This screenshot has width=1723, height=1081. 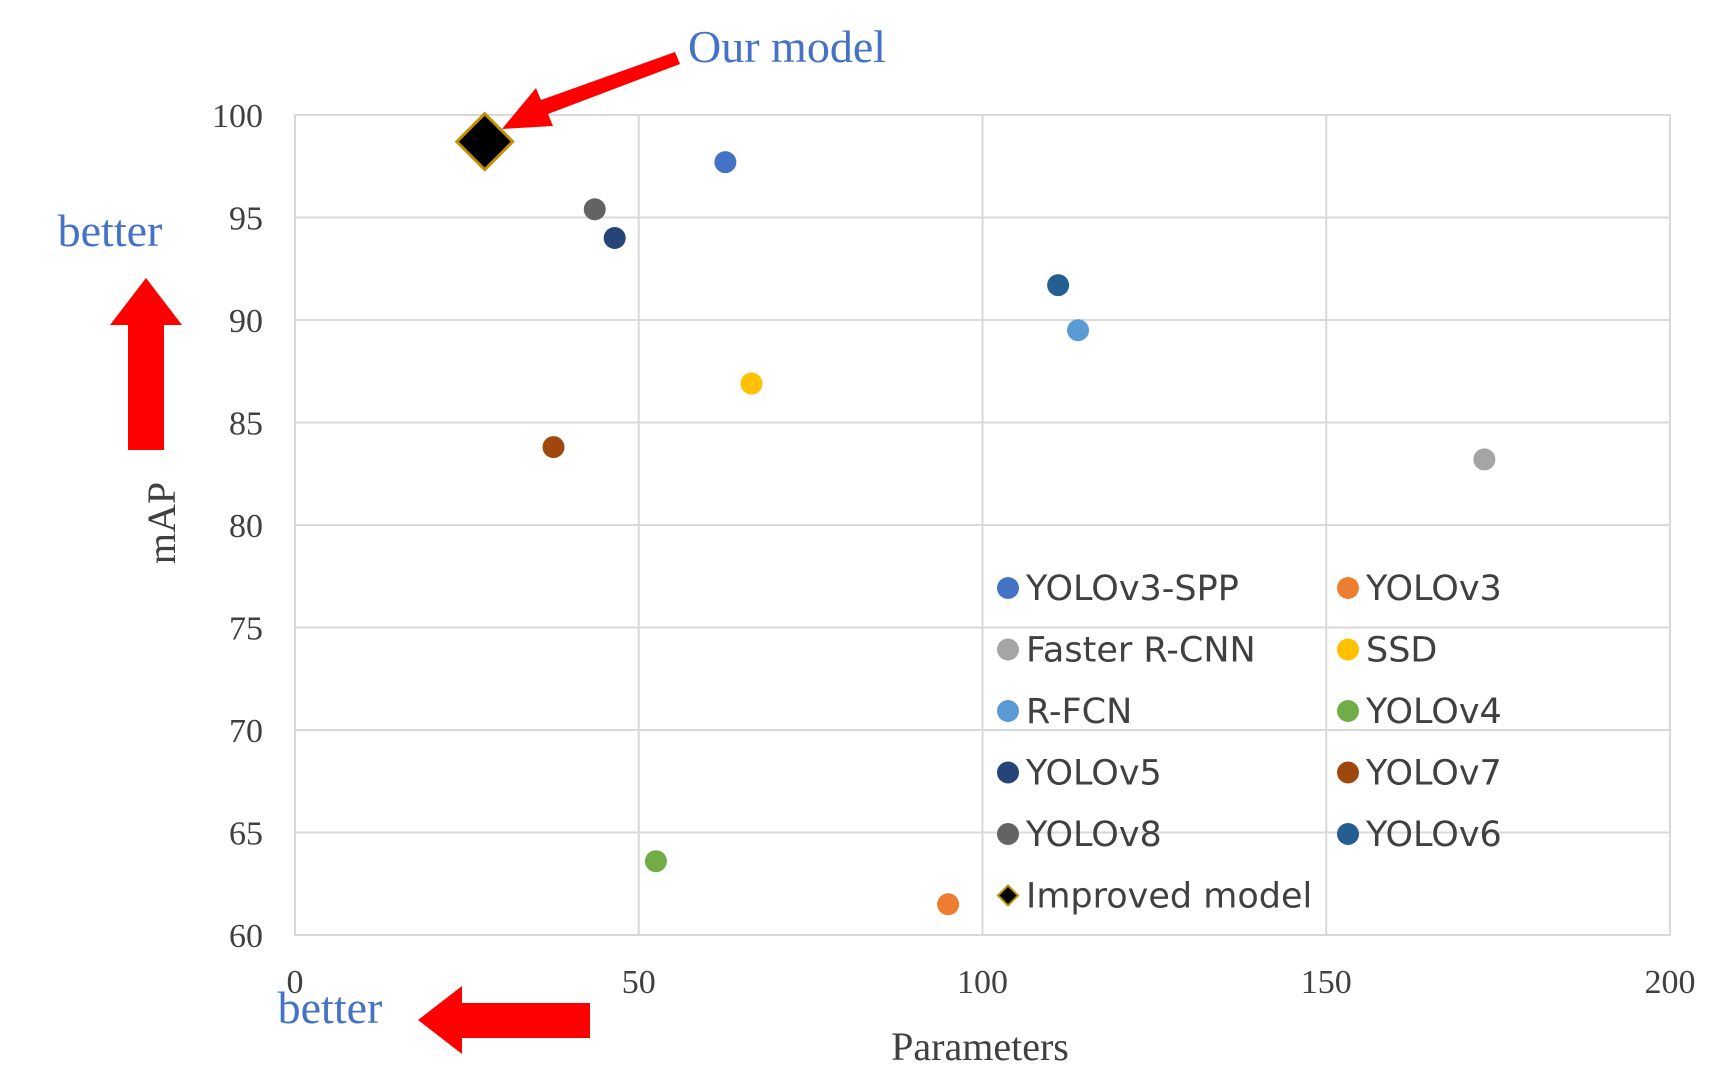 What do you see at coordinates (982, 982) in the screenshot?
I see `x-tick-label: 100` at bounding box center [982, 982].